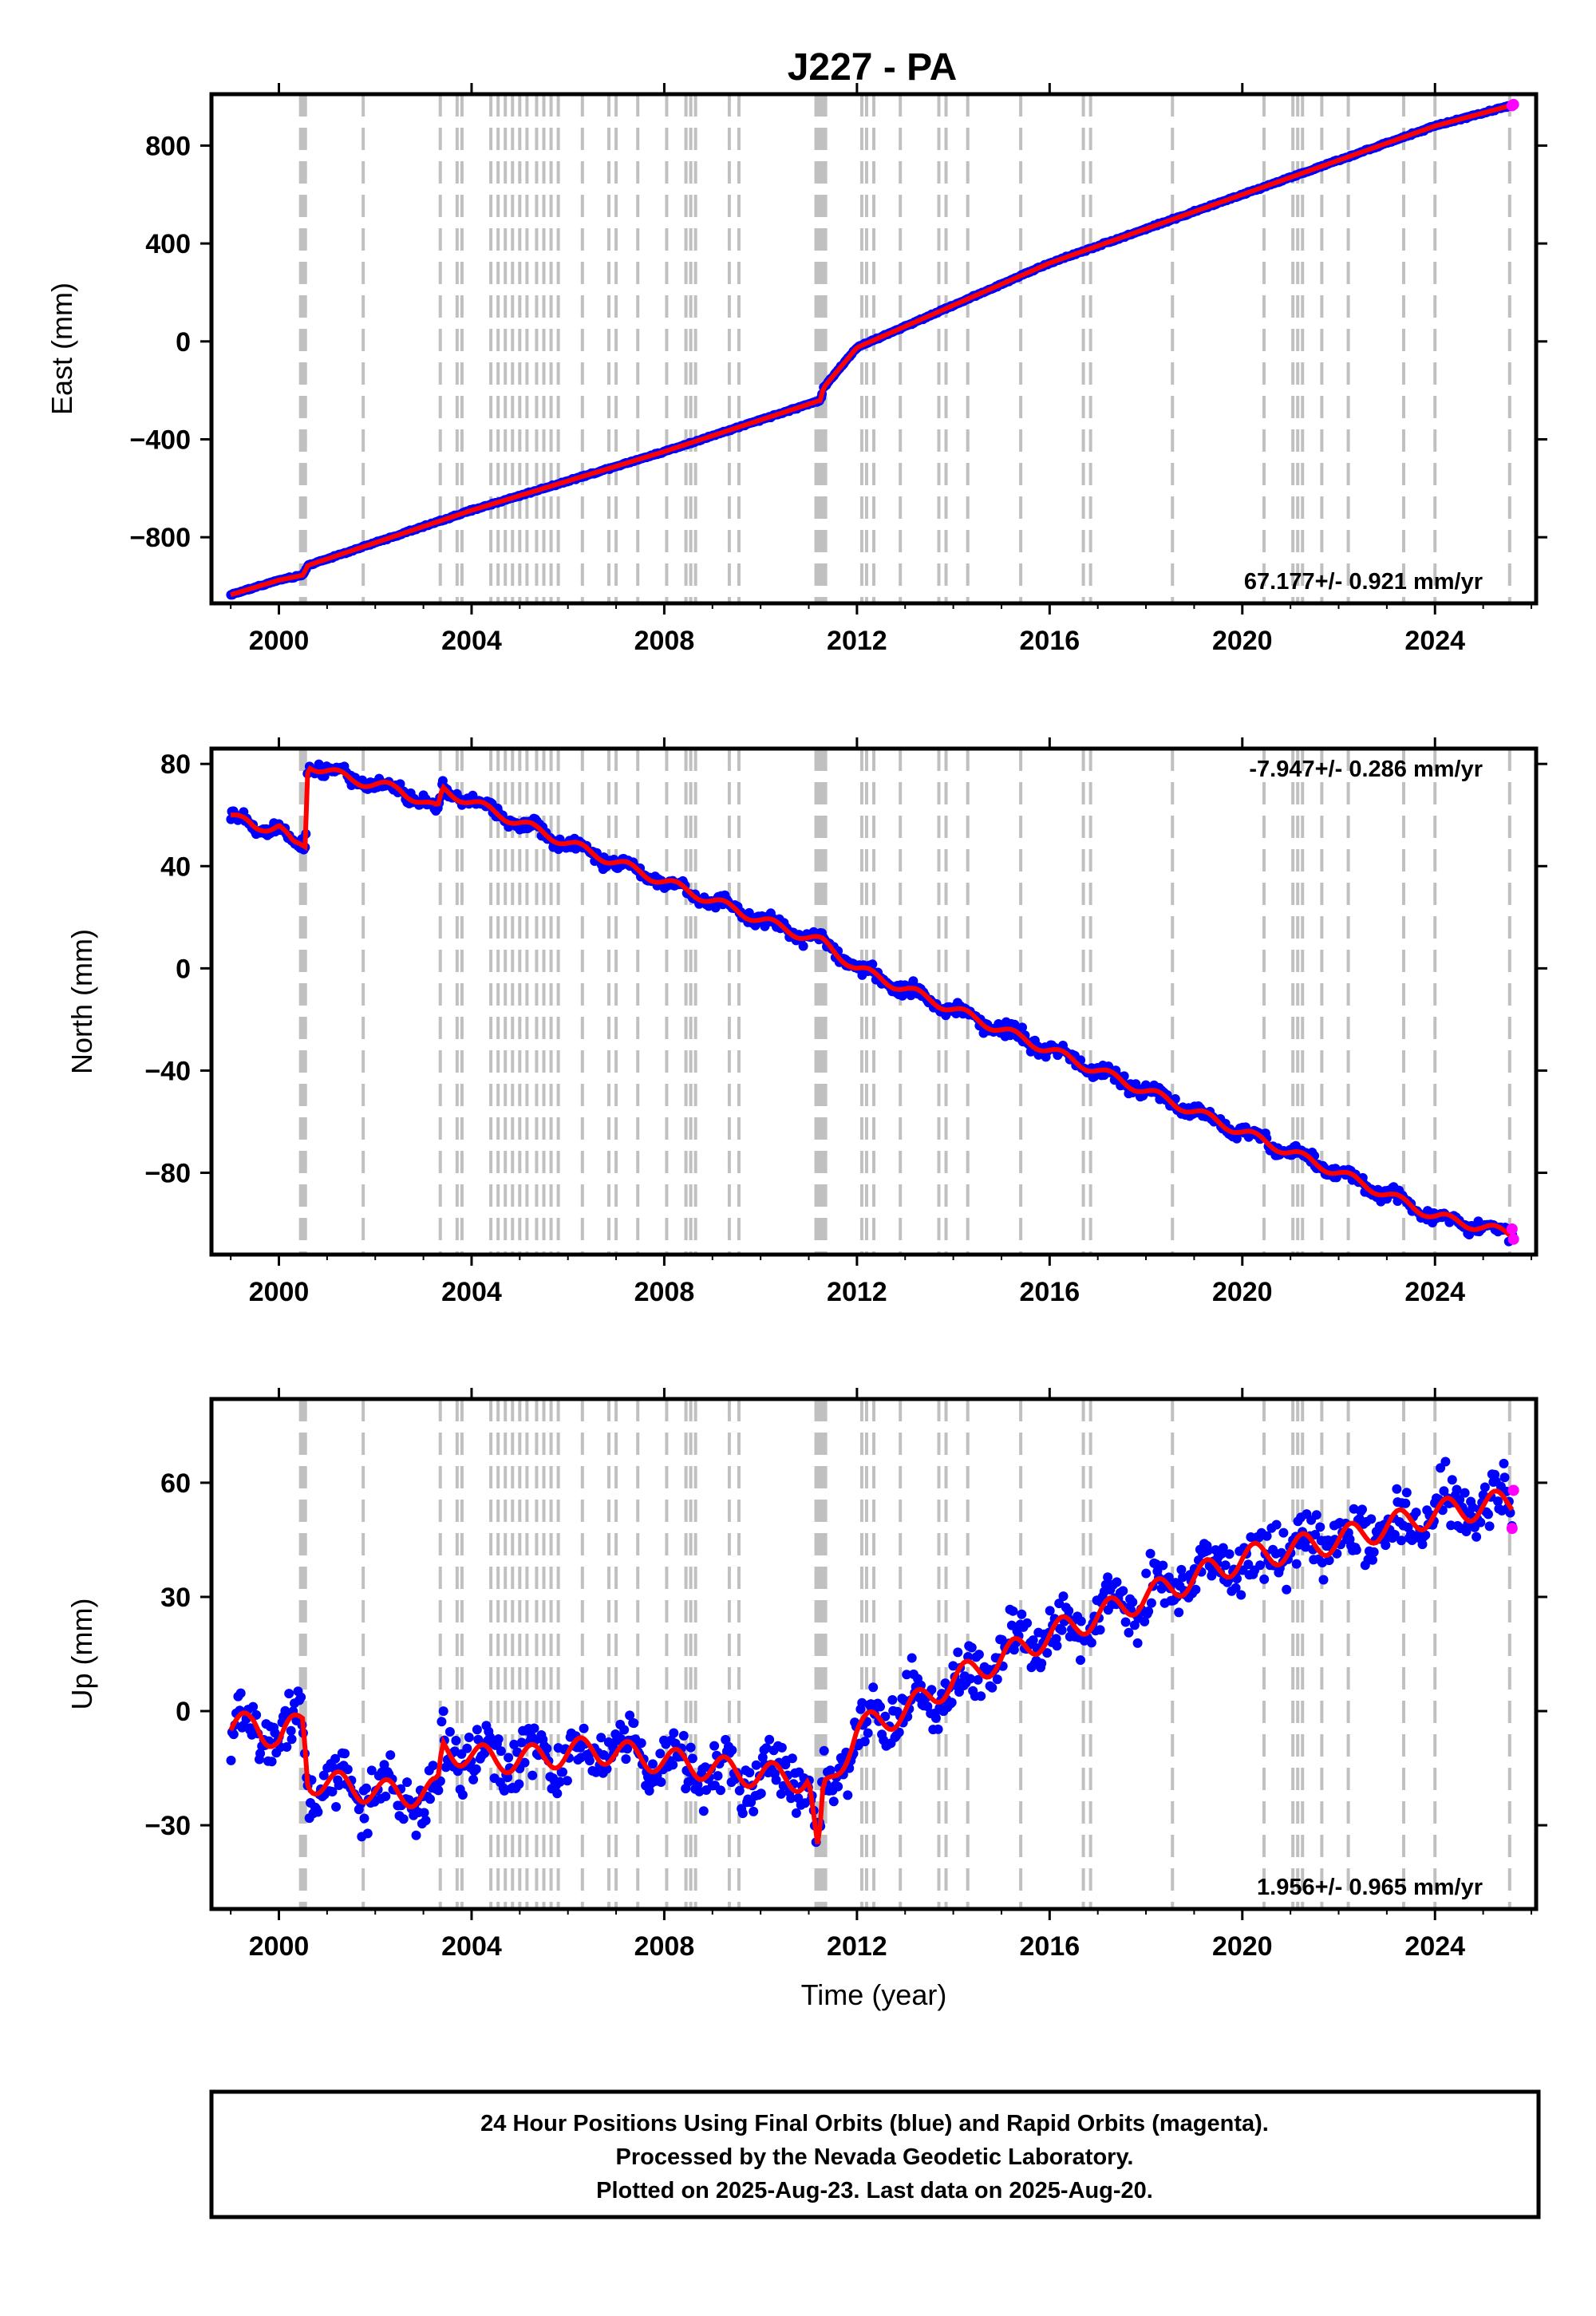  I want to click on y-axis-label: Up (mm), so click(81, 1654).